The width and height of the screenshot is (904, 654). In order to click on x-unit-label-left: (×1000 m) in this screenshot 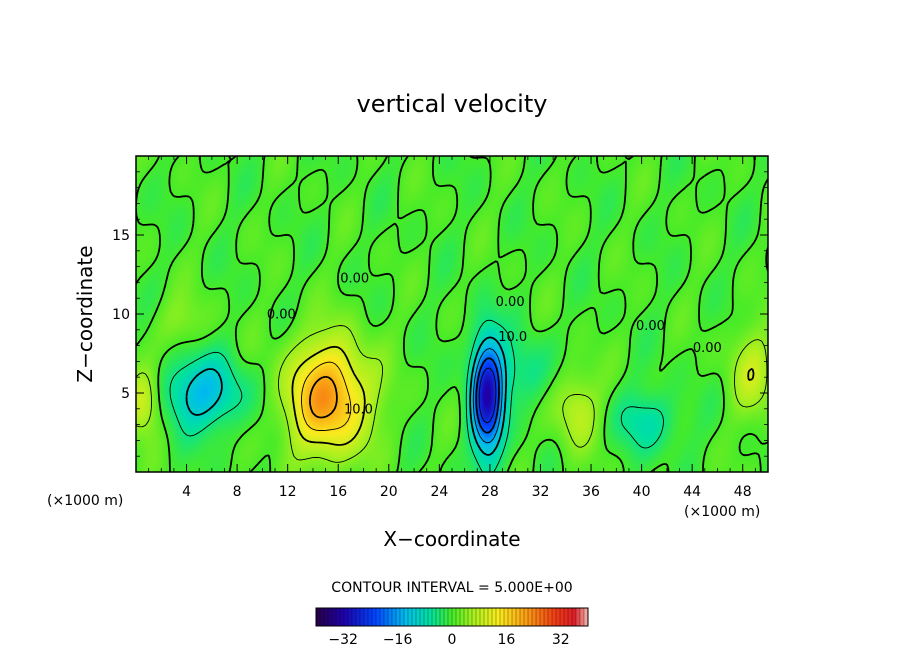, I will do `click(85, 501)`.